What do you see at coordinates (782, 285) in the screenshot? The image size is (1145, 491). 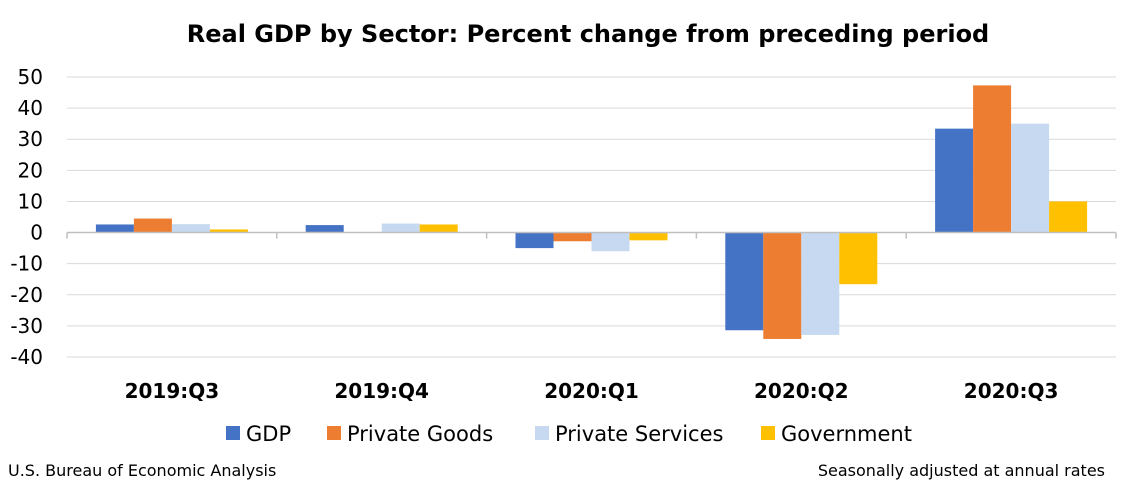 I see `bar-private-goods-2020-q2` at bounding box center [782, 285].